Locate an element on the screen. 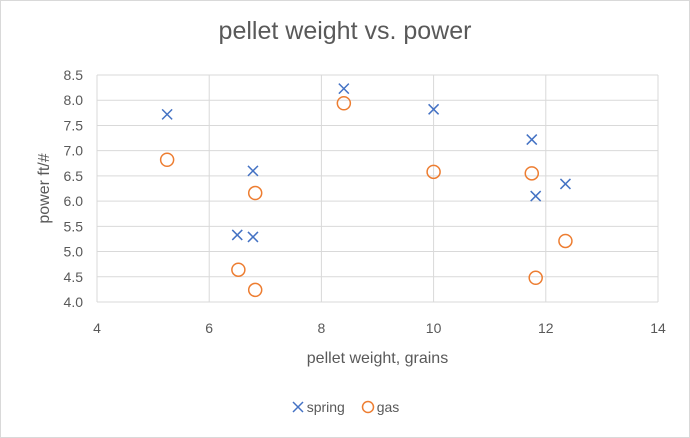 The image size is (690, 438). y-tick-label: 5.5 is located at coordinates (74, 226).